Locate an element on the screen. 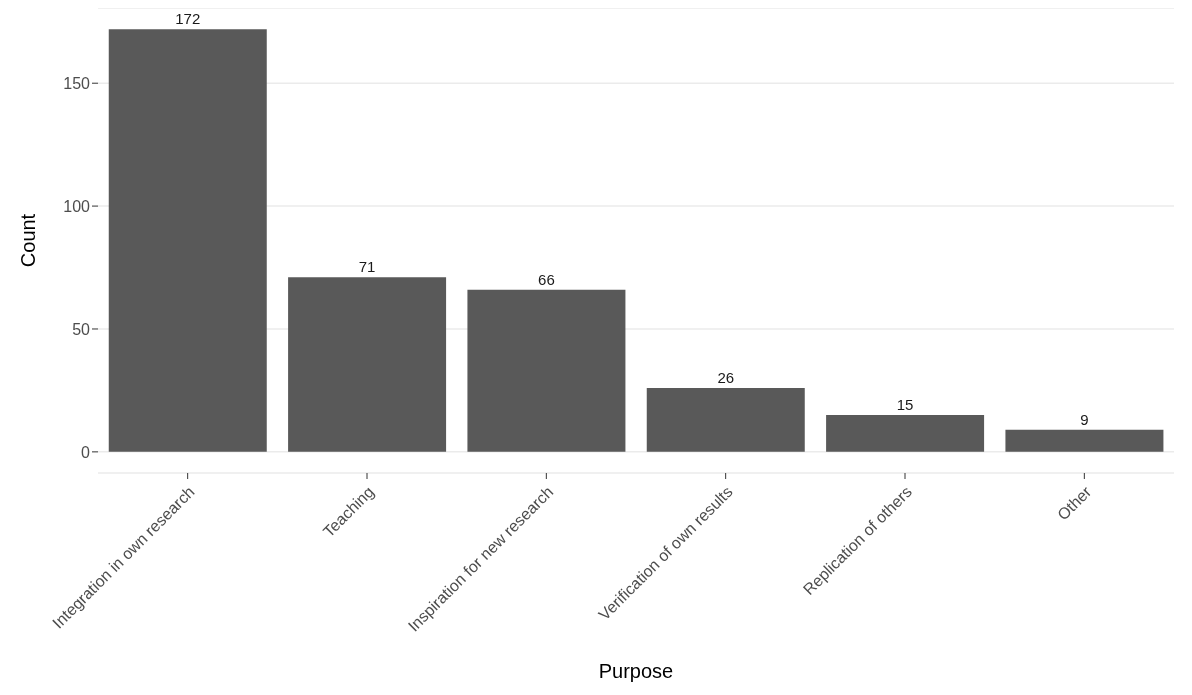  x-axis-title: Purpose is located at coordinates (636, 671).